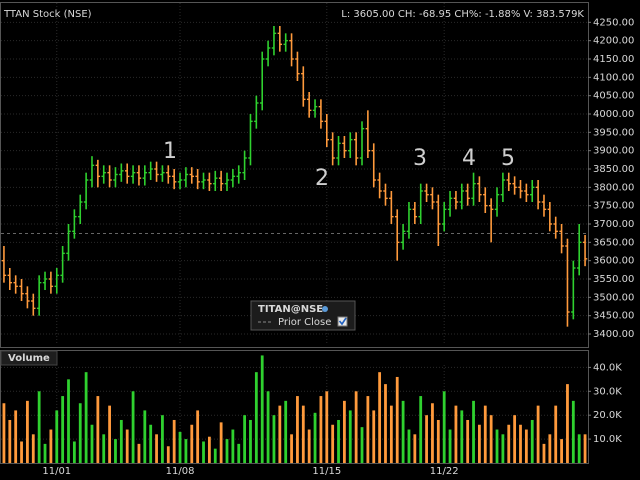  I want to click on y-tick-label: 3950.00, so click(613, 132).